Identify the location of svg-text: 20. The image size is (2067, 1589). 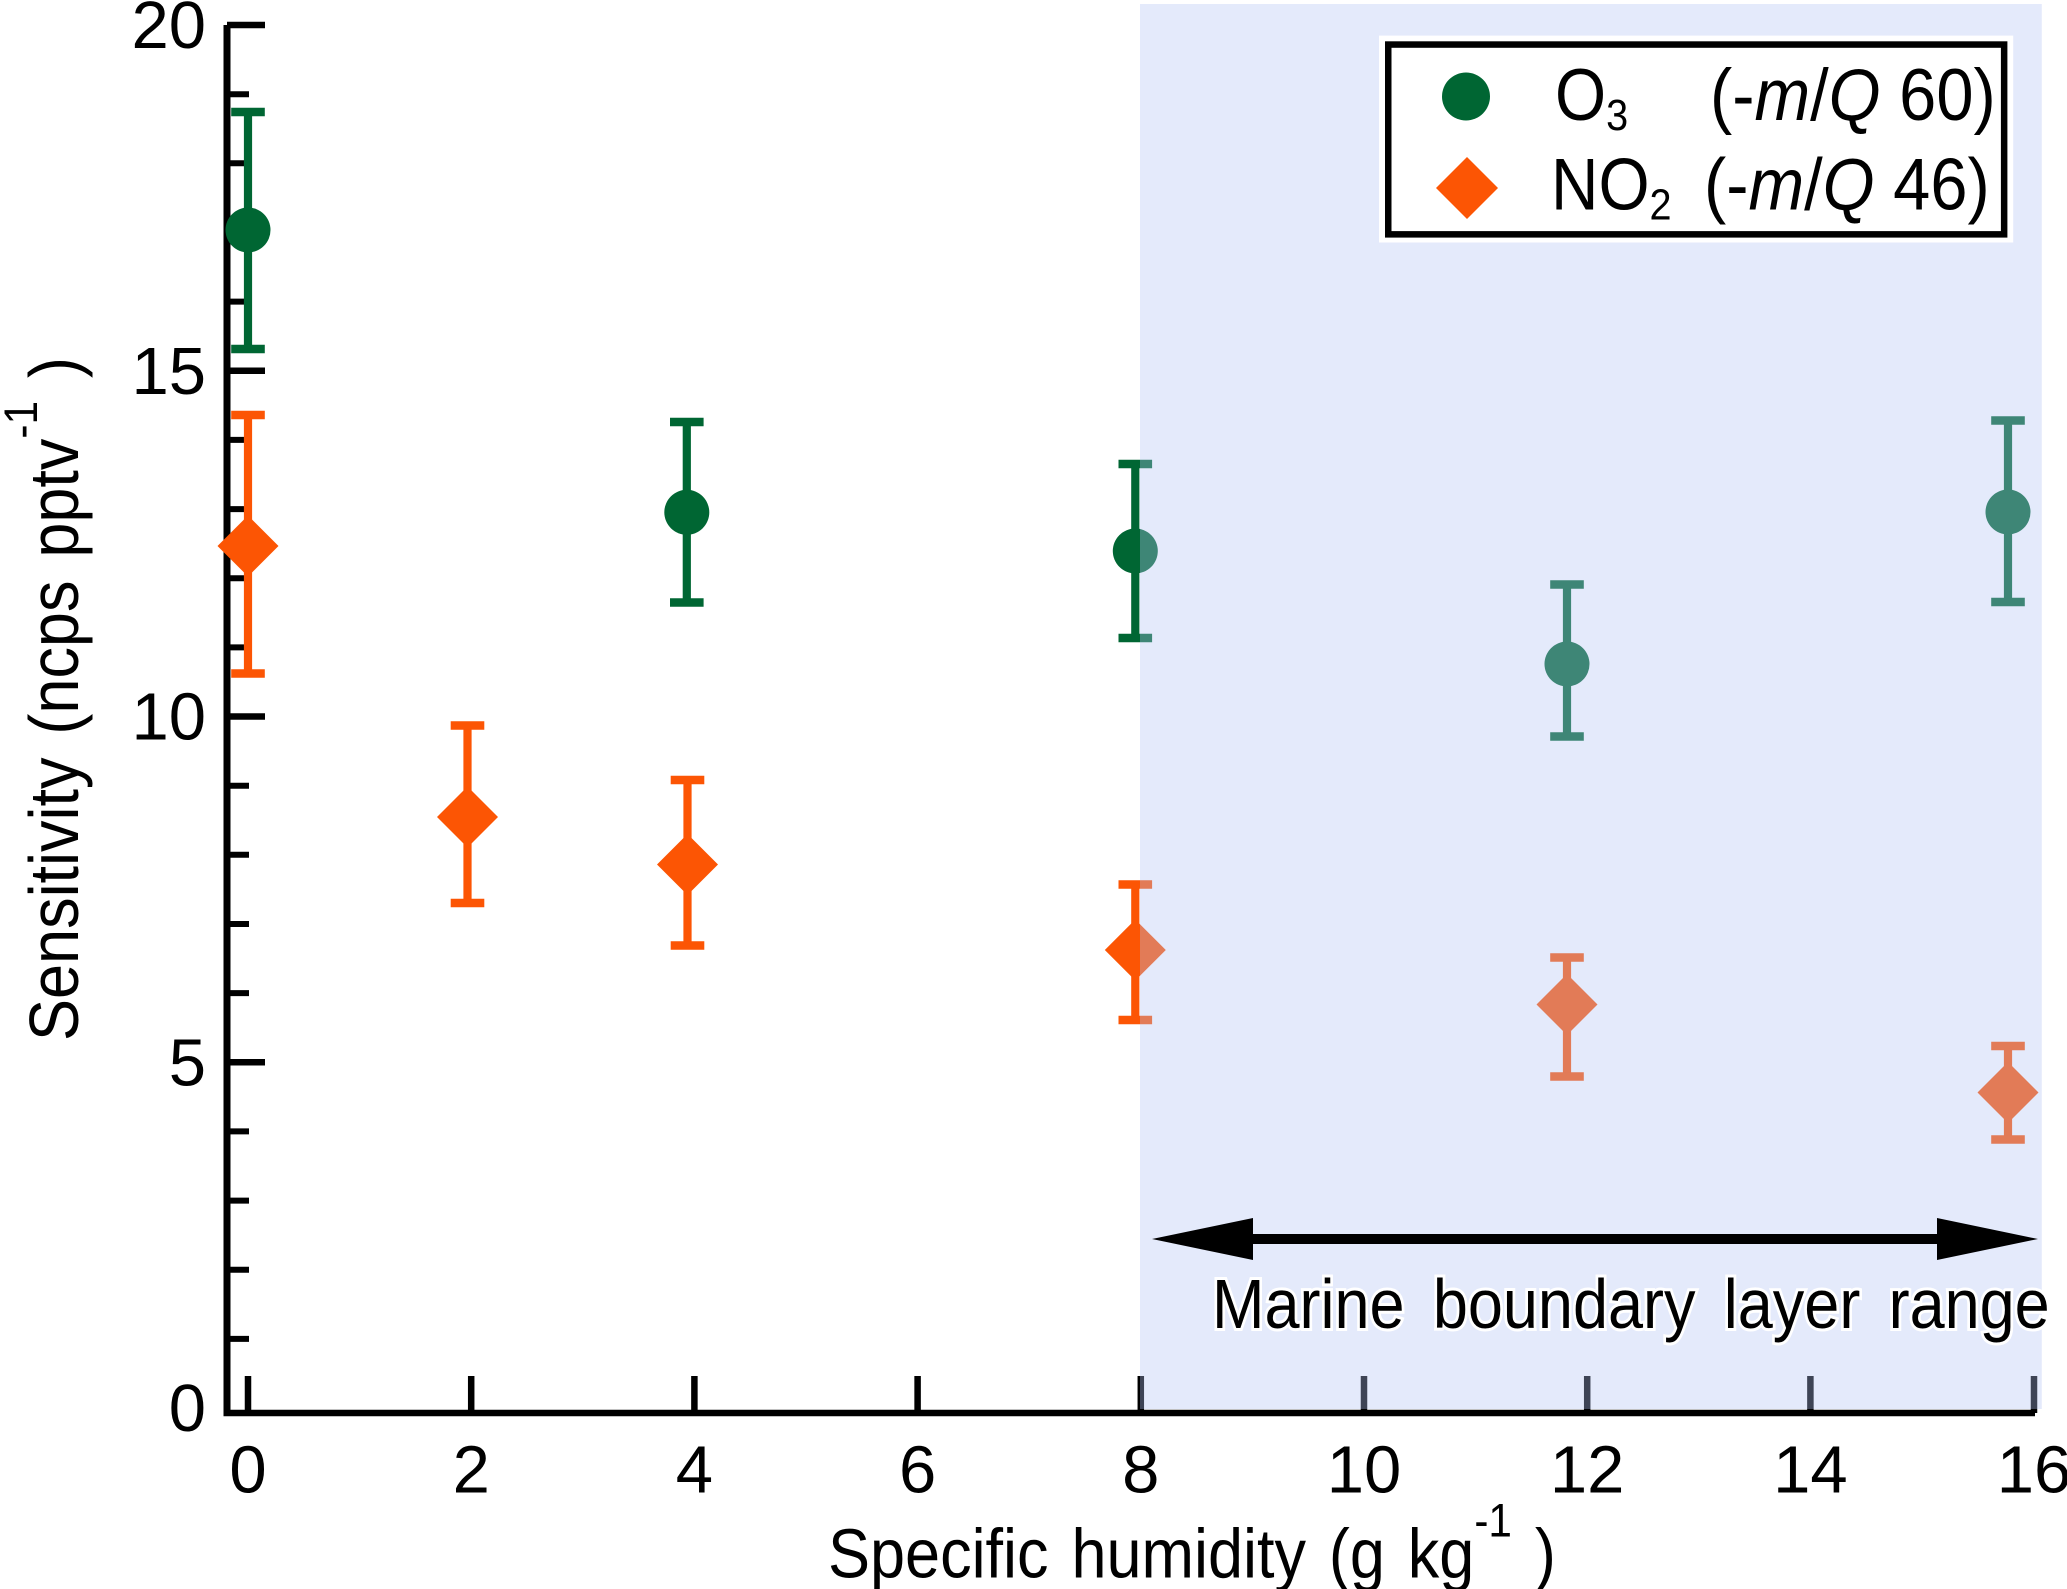
(168, 31).